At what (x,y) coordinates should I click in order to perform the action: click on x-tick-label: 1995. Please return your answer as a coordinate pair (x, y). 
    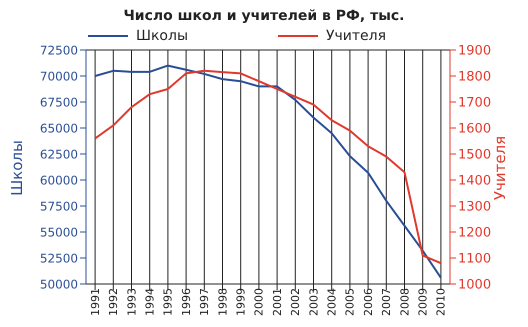
    Looking at the image, I should click on (168, 302).